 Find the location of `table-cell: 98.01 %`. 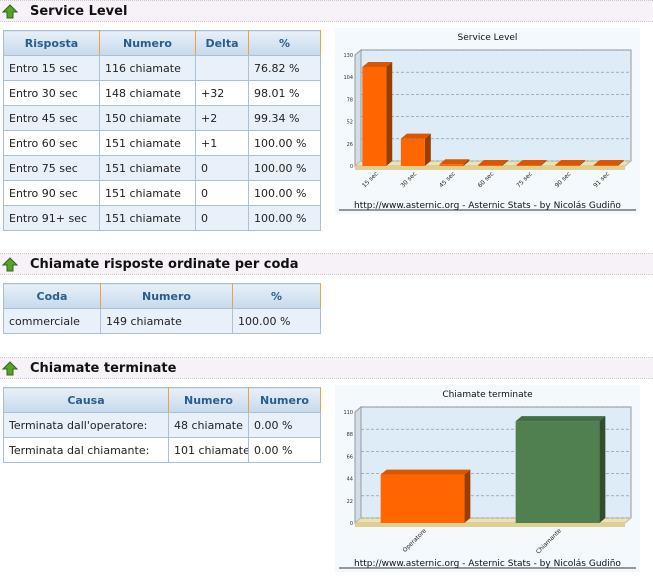

table-cell: 98.01 % is located at coordinates (284, 93).